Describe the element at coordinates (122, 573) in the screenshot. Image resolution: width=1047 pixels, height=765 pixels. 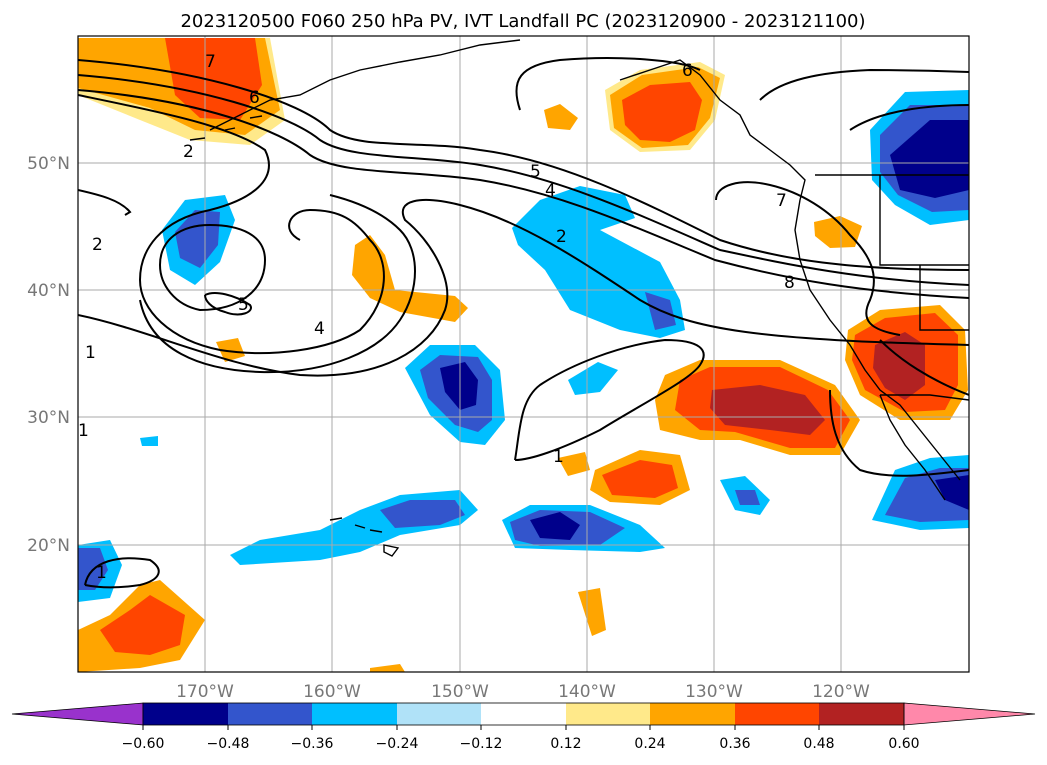
I see `contour-ring-1-sw` at that location.